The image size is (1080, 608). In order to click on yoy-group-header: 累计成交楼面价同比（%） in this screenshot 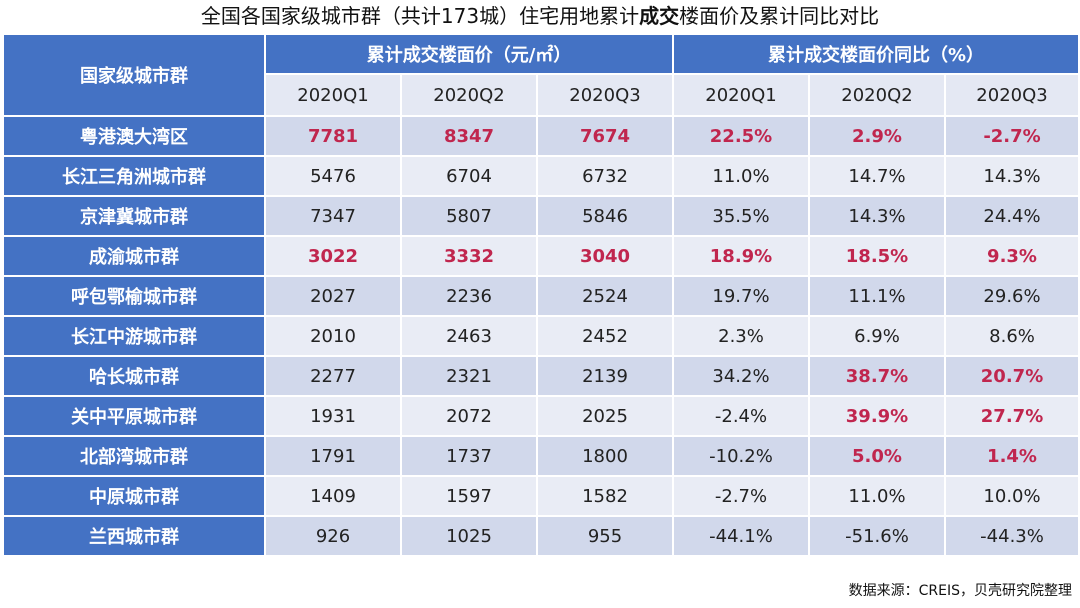, I will do `click(875, 54)`.